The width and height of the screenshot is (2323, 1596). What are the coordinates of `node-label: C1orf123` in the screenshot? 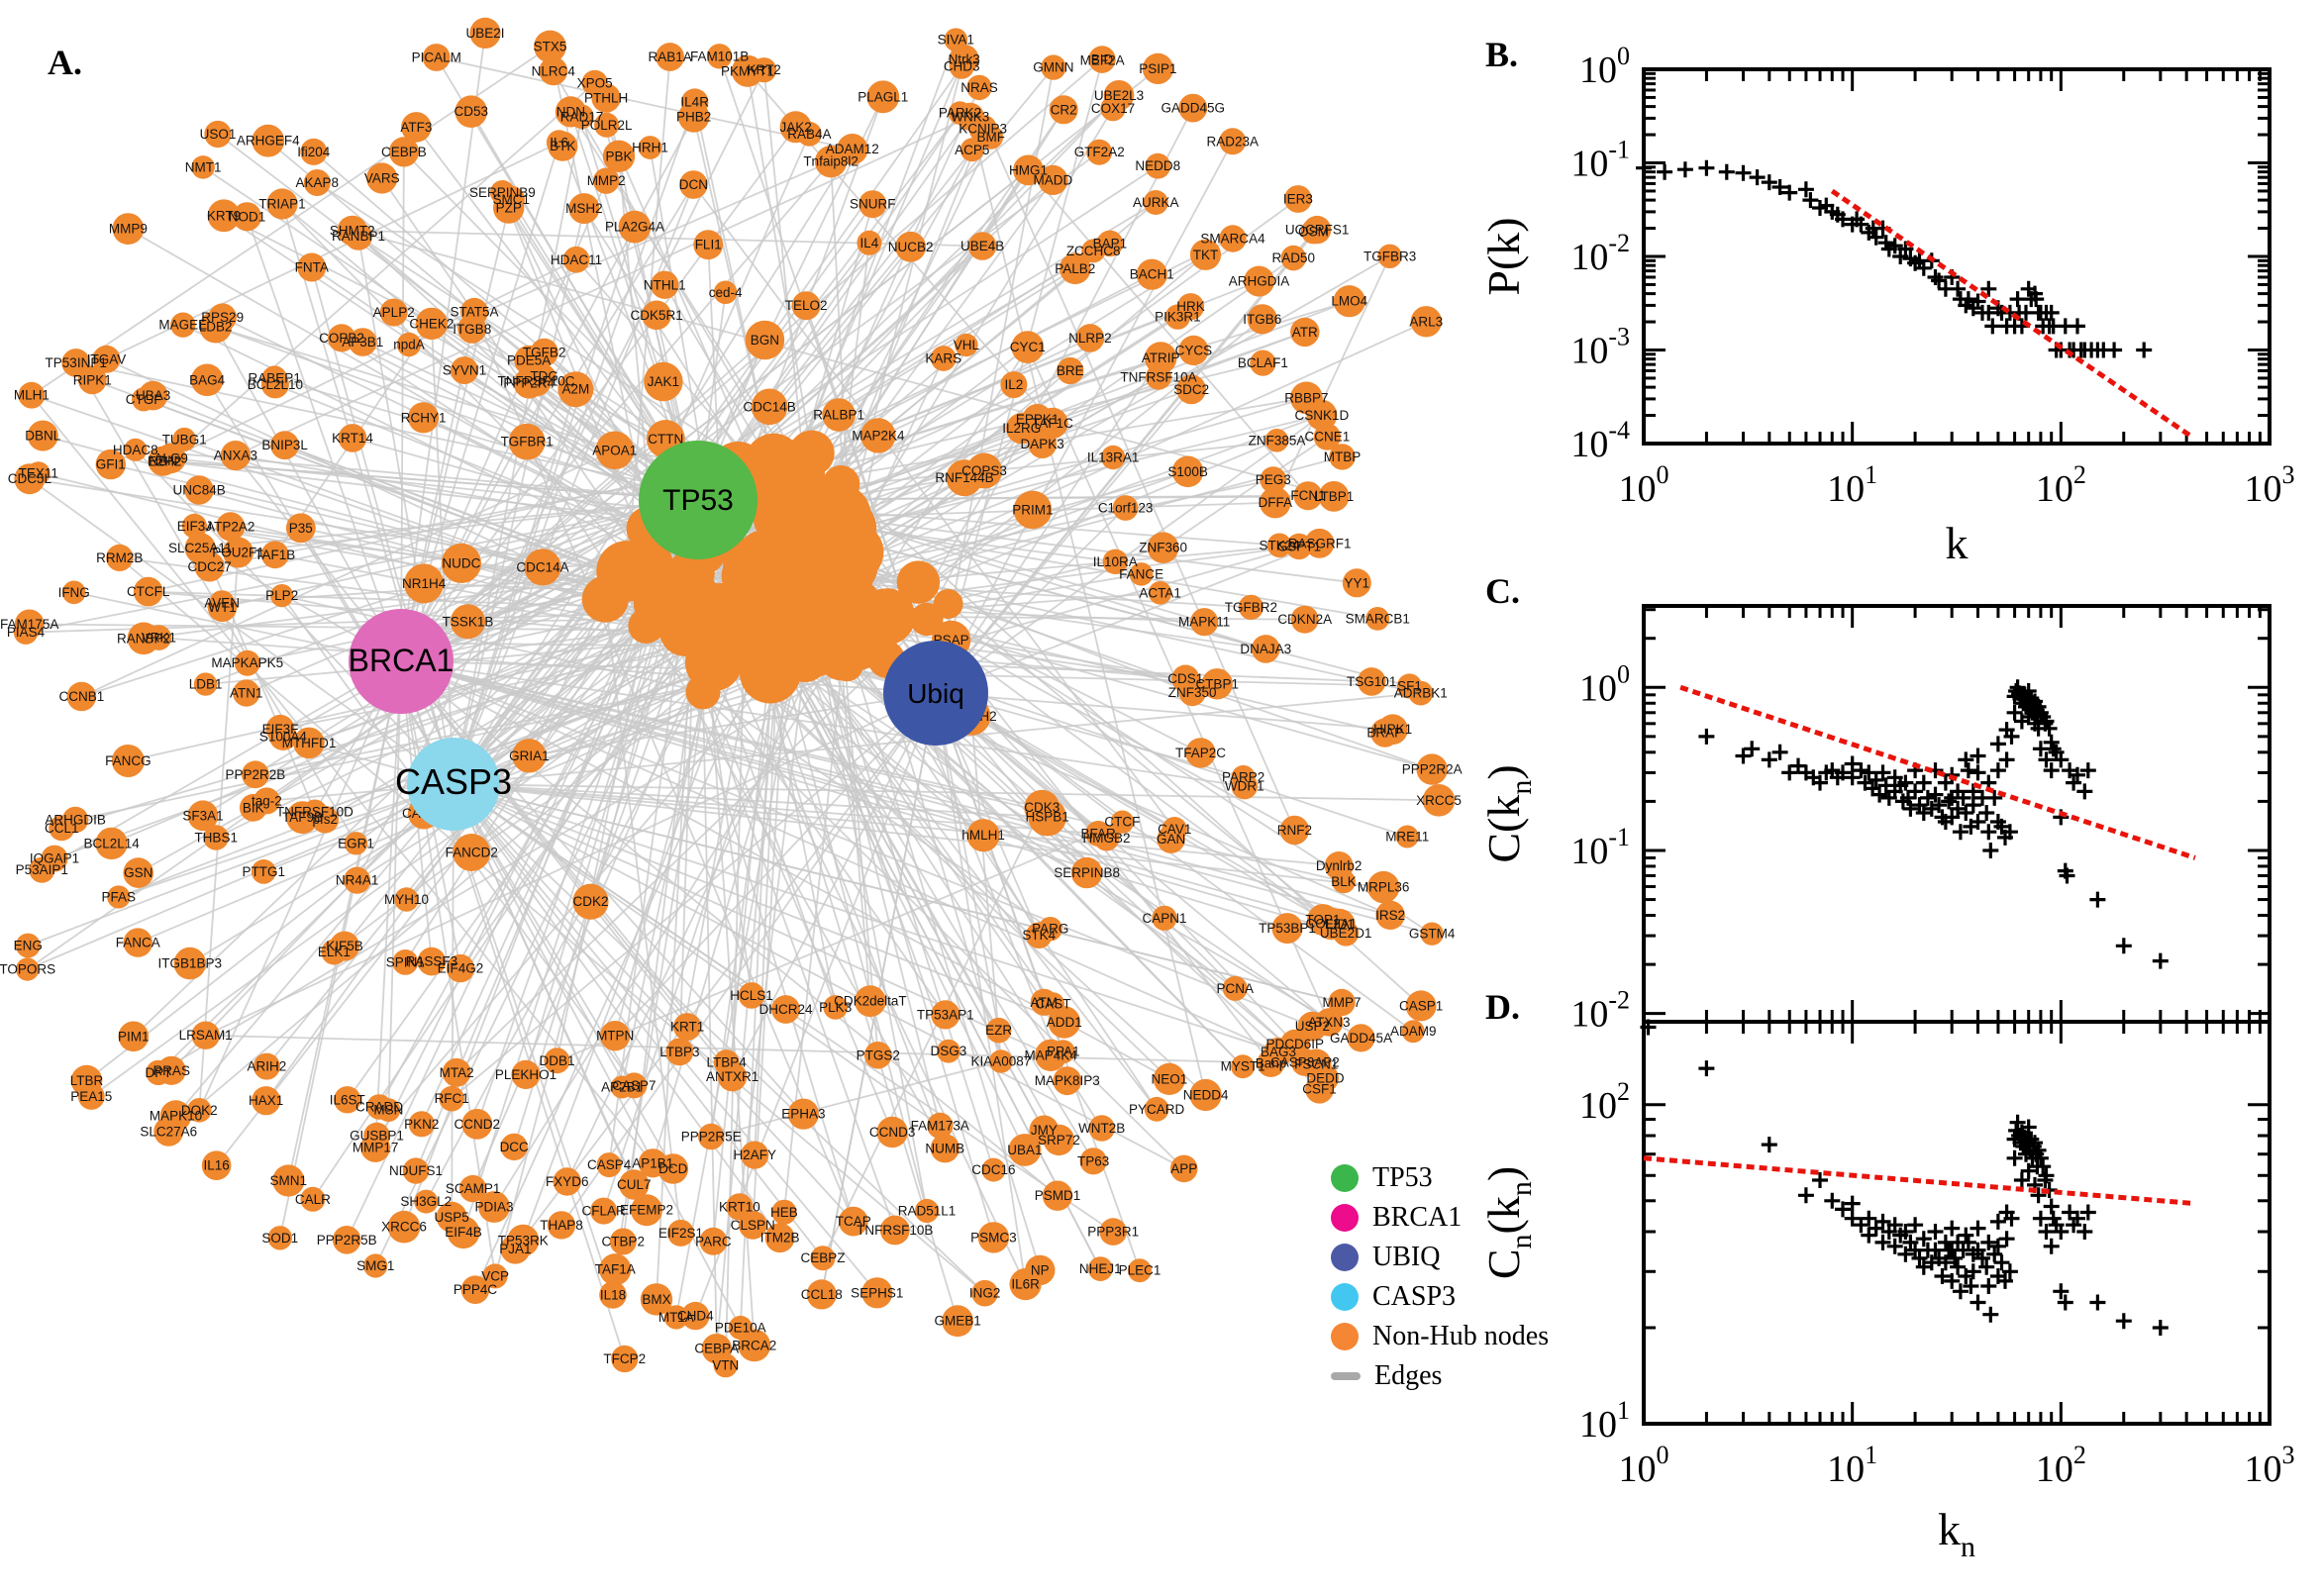 It's located at (1126, 509).